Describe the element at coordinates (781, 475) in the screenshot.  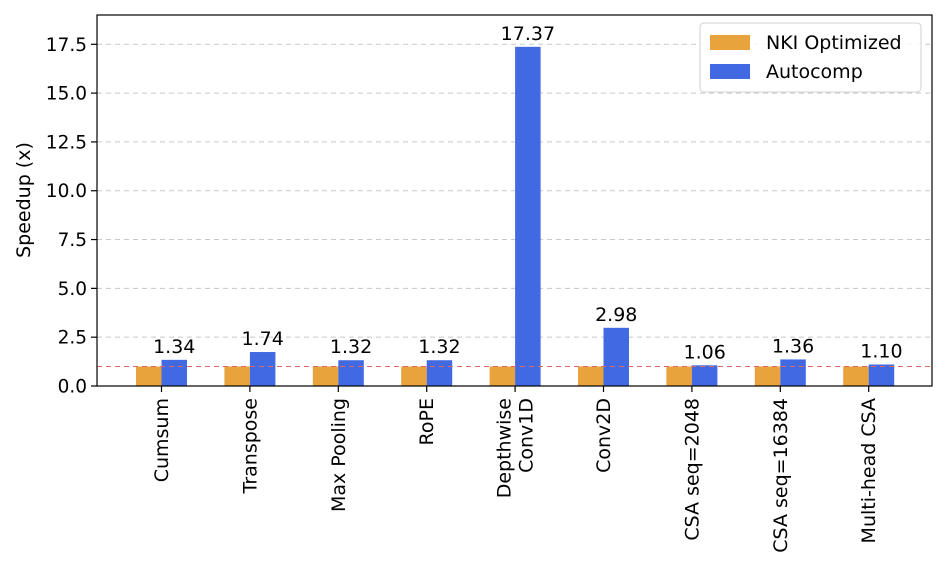
I see `x-tick-label: CSA seq=16384` at that location.